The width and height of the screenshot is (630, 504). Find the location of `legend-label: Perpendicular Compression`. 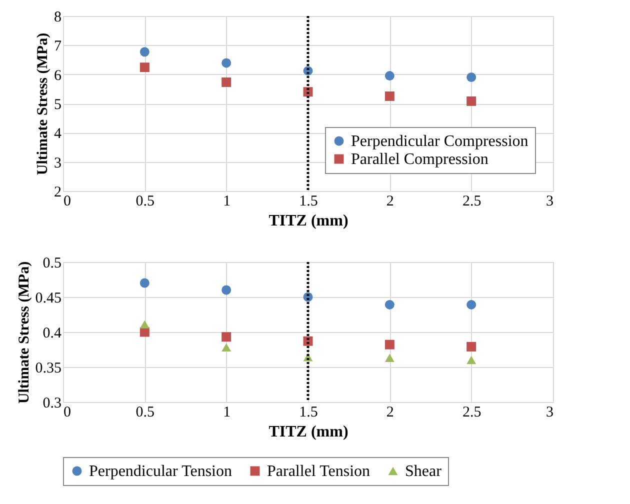

legend-label: Perpendicular Compression is located at coordinates (439, 141).